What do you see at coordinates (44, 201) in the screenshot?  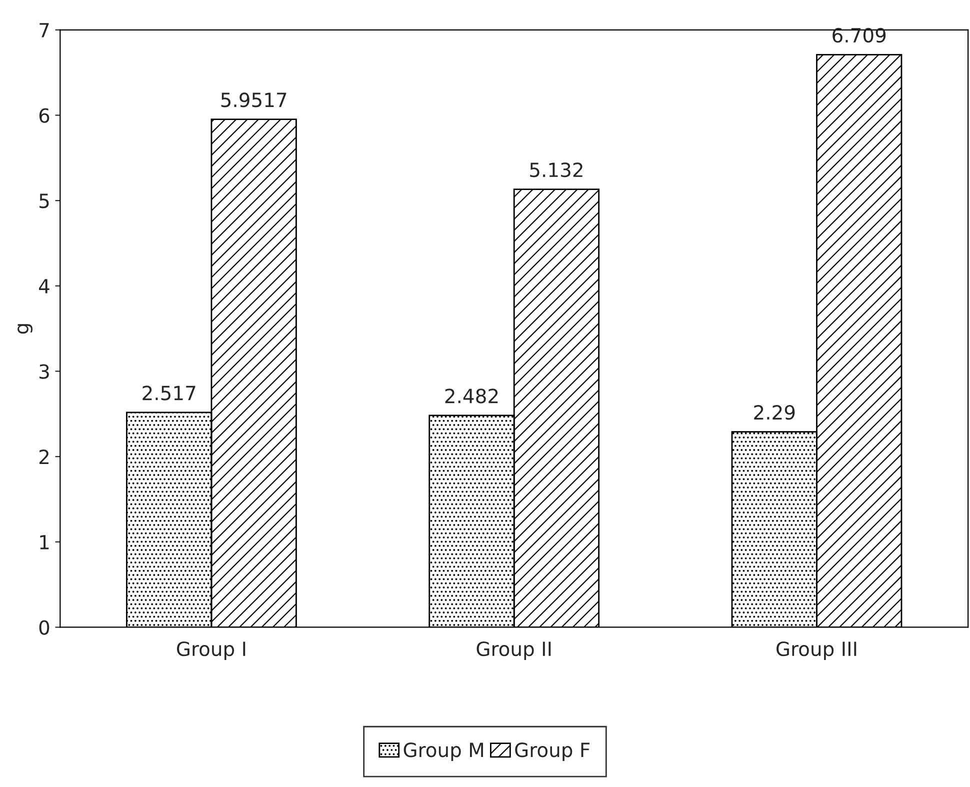 I see `y-tick-label: 5` at bounding box center [44, 201].